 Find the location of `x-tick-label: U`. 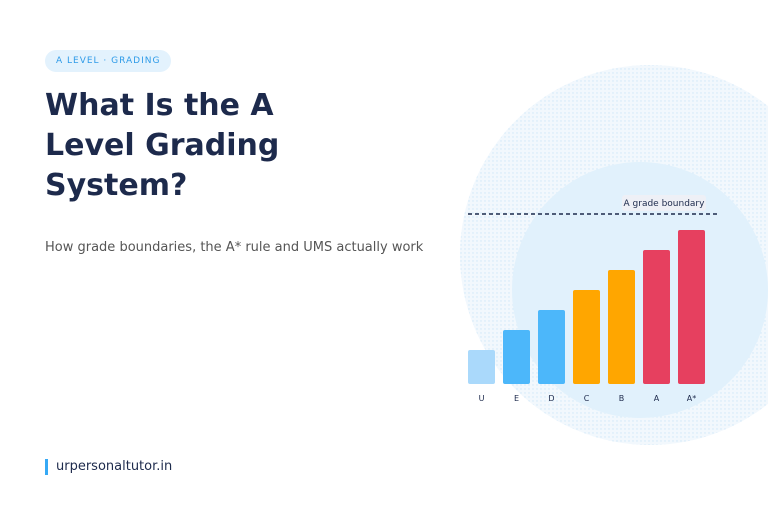

x-tick-label: U is located at coordinates (482, 398).